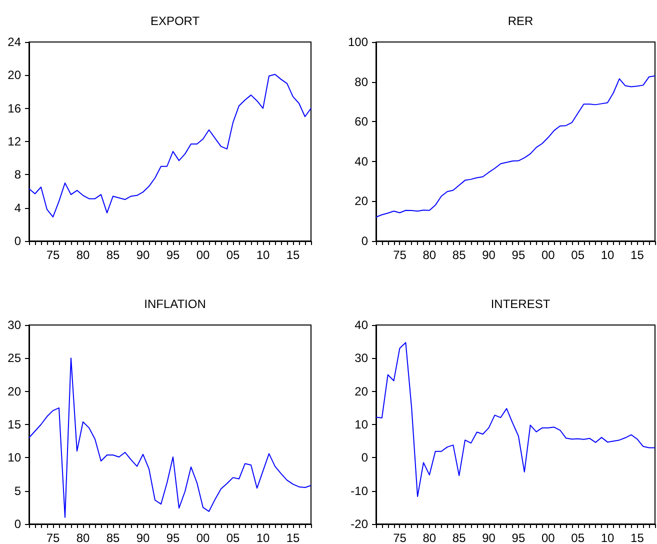 The height and width of the screenshot is (544, 657). What do you see at coordinates (15, 108) in the screenshot?
I see `y-tick-label: 16` at bounding box center [15, 108].